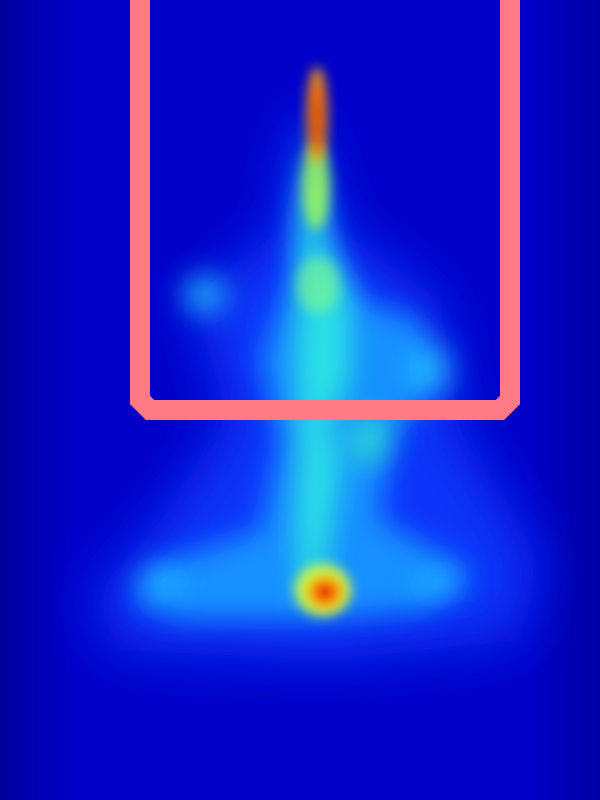 The width and height of the screenshot is (600, 800). I want to click on hotspot-lower, so click(325, 592).